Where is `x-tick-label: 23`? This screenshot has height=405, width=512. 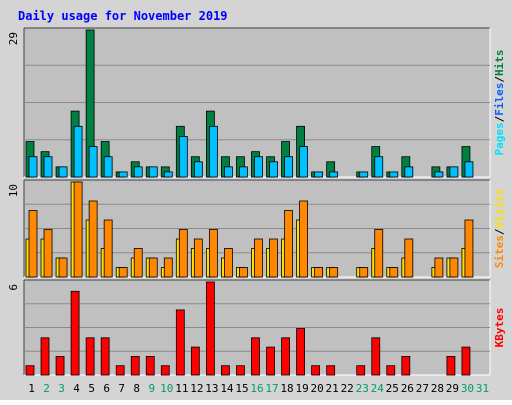
x-tick-label: 23 is located at coordinates (362, 388).